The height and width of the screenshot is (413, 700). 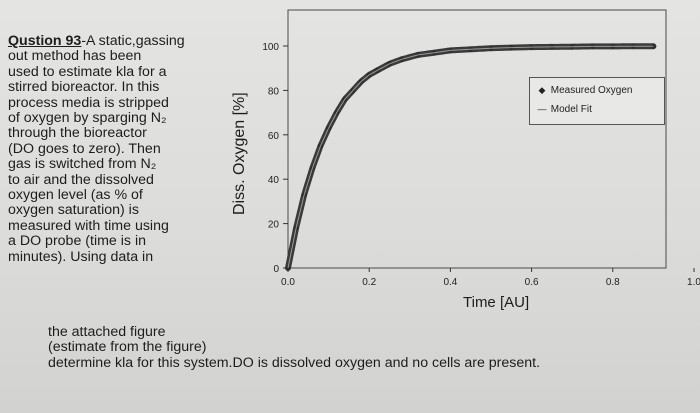 What do you see at coordinates (81, 179) in the screenshot?
I see `question-line: to air and the dissolved` at bounding box center [81, 179].